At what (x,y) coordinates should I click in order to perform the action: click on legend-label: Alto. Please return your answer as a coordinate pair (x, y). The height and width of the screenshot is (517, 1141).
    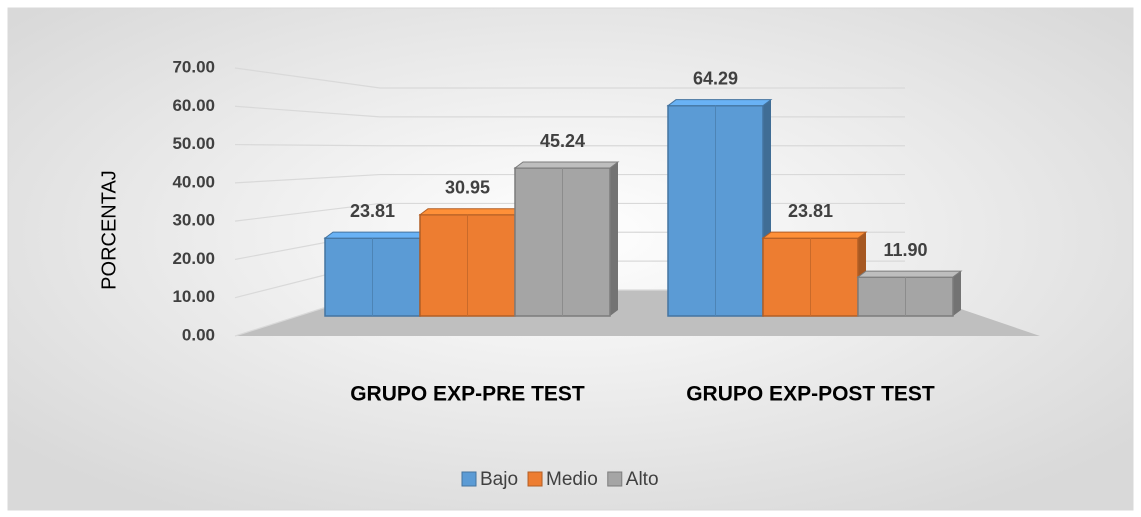
    Looking at the image, I should click on (642, 479).